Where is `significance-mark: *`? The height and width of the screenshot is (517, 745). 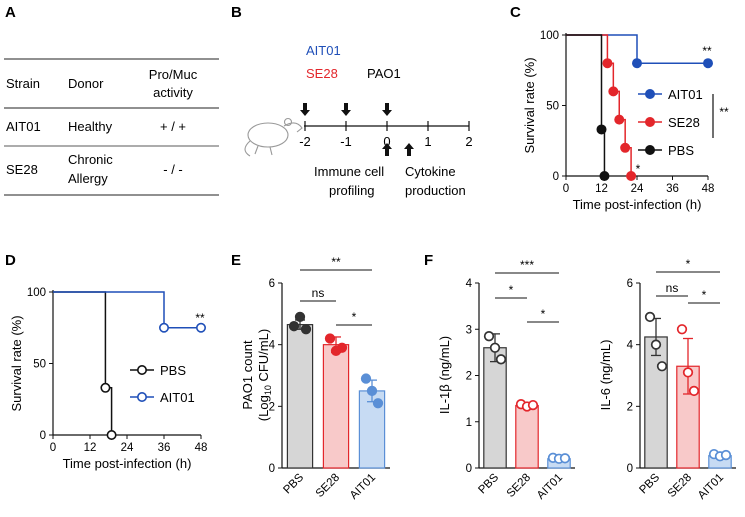 significance-mark: * is located at coordinates (638, 169).